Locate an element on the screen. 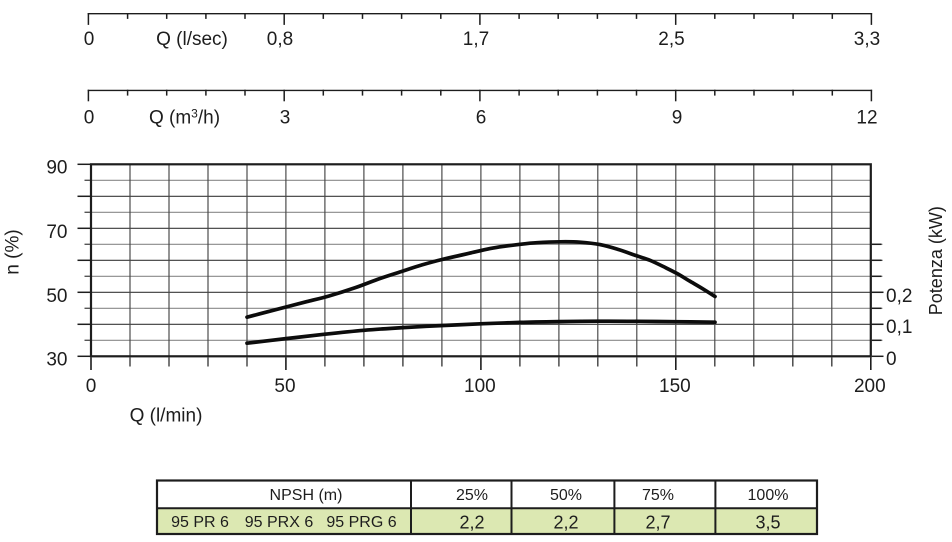  svg-text: 9 is located at coordinates (677, 118).